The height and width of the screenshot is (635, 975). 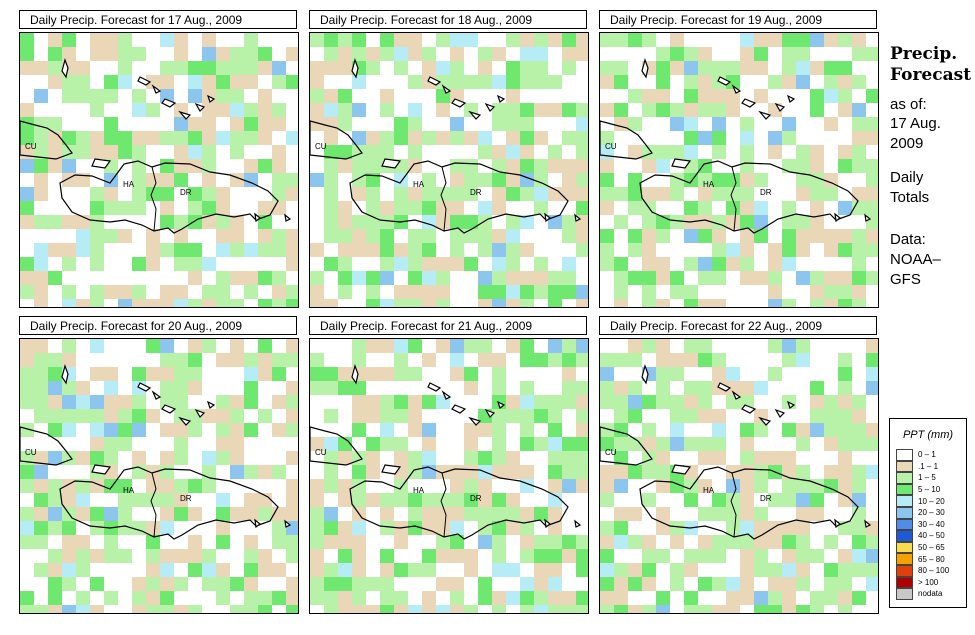 What do you see at coordinates (475, 115) in the screenshot?
I see `coastline` at bounding box center [475, 115].